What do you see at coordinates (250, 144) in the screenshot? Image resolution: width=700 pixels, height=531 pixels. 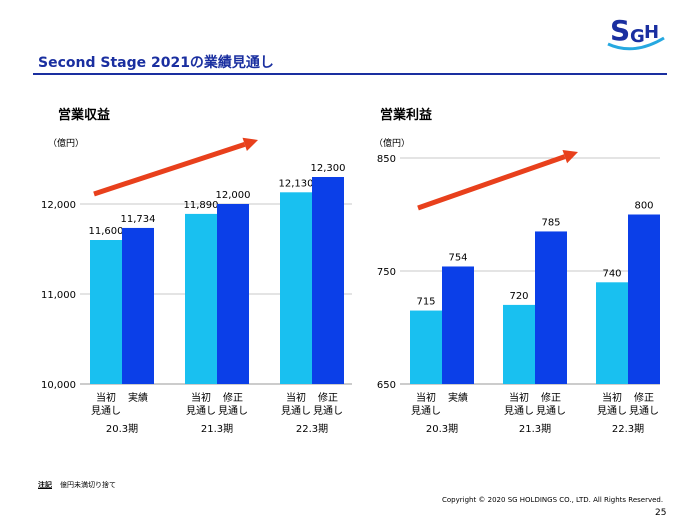 I see `trend-arrow-head-revenue` at bounding box center [250, 144].